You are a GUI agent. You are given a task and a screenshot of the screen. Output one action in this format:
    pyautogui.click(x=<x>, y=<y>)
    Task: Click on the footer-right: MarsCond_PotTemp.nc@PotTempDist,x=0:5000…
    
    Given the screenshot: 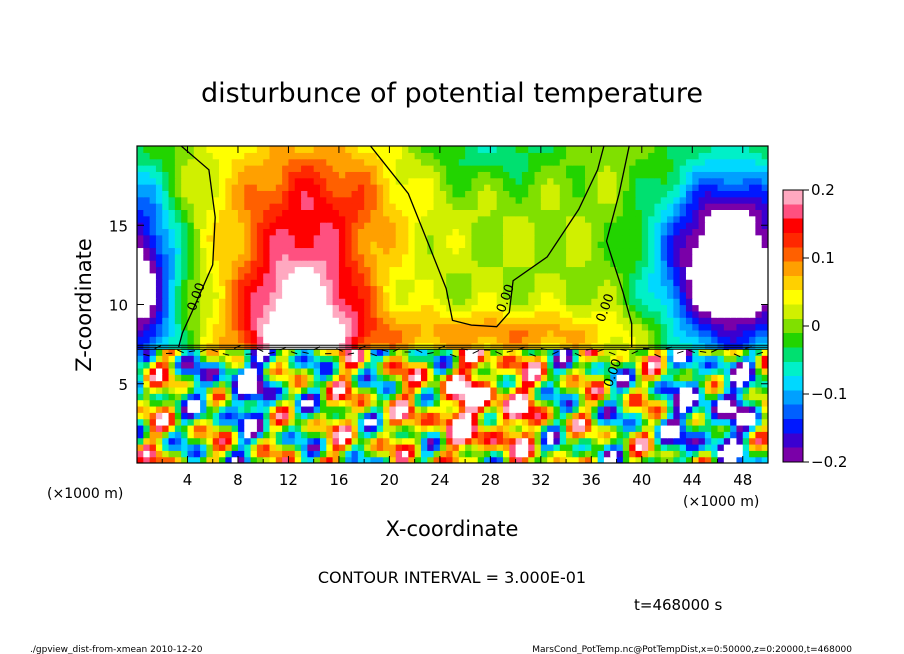 What is the action you would take?
    pyautogui.click(x=692, y=649)
    